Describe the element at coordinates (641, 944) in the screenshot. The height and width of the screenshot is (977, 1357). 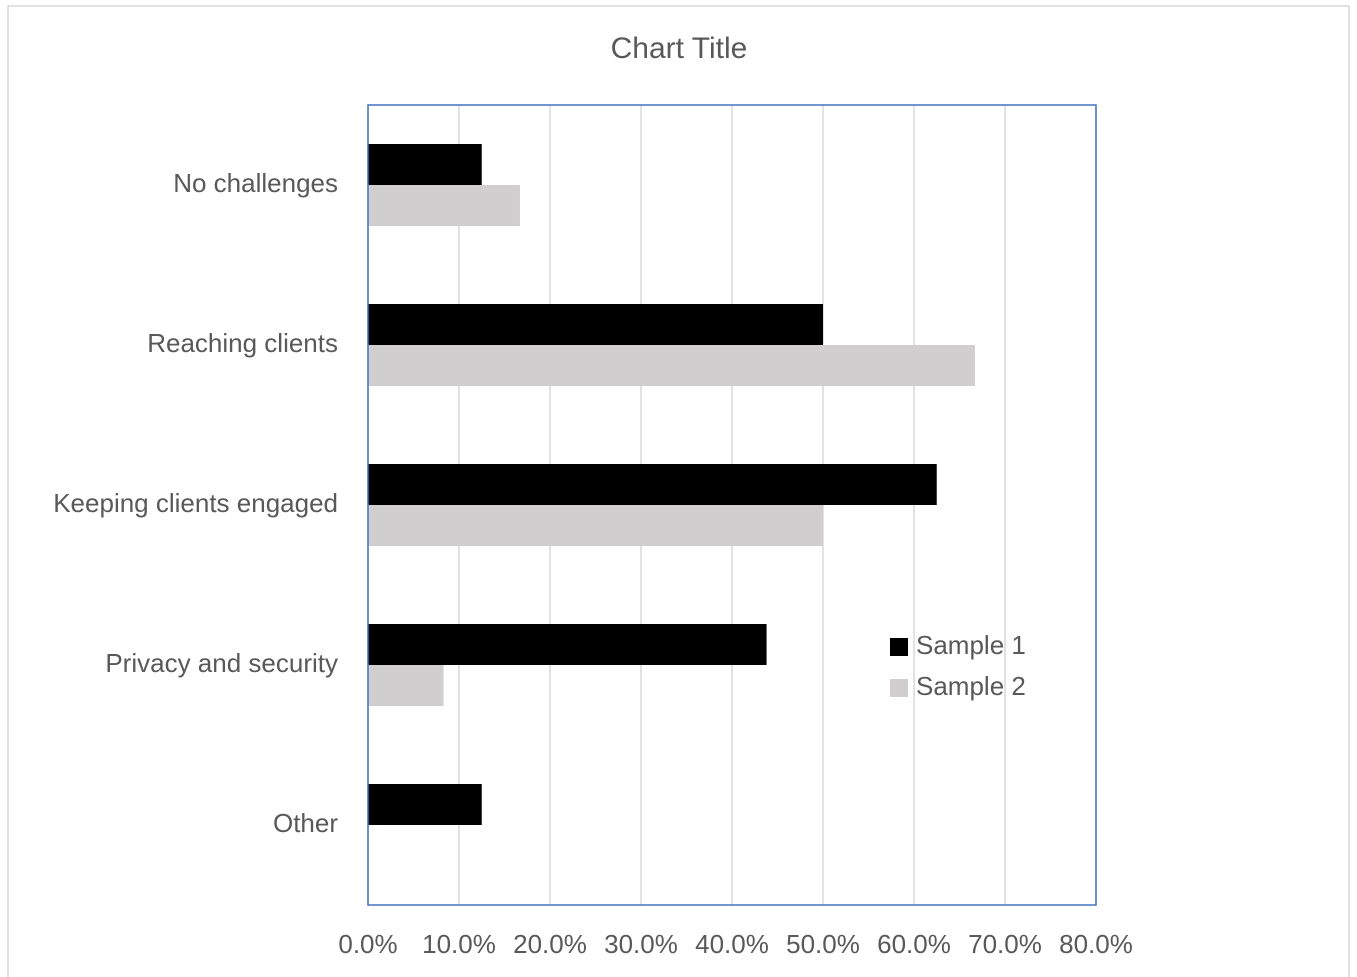
I see `x-tick-label: 30.0%` at that location.